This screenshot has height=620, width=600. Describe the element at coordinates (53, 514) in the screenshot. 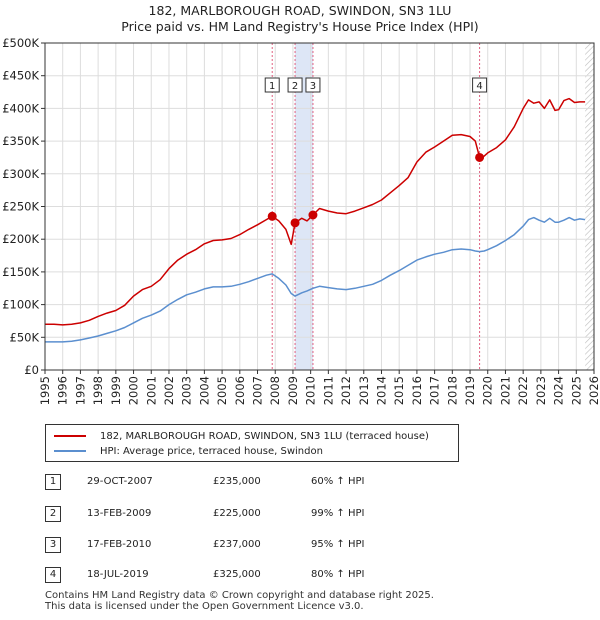

I see `sale-number-badge: 2` at that location.